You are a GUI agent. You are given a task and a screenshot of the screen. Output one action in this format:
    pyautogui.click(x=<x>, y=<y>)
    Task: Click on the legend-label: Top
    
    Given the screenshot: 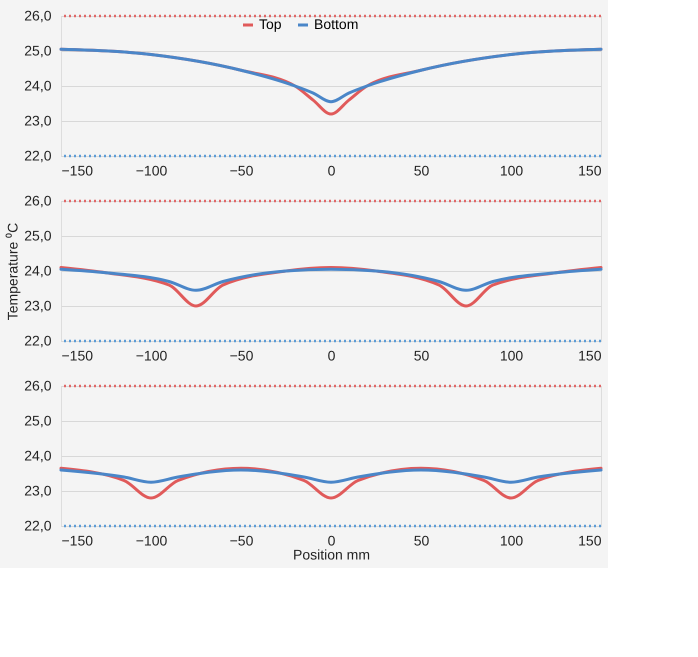 What is the action you would take?
    pyautogui.click(x=270, y=24)
    